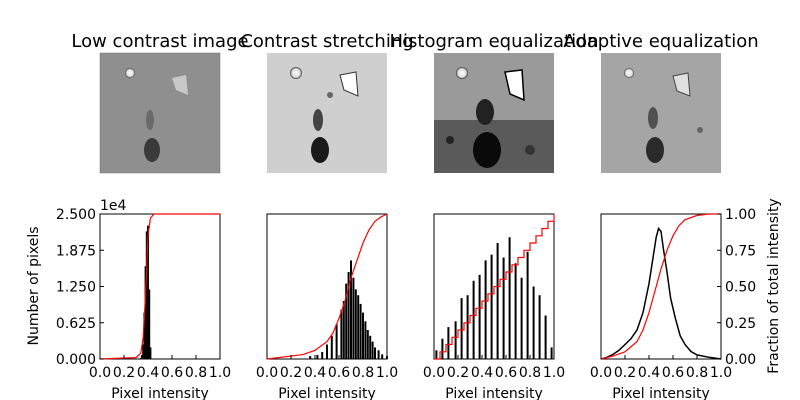 This screenshot has height=400, width=800. Describe the element at coordinates (100, 373) in the screenshot. I see `x-tick-label-1-1: 0.0` at that location.